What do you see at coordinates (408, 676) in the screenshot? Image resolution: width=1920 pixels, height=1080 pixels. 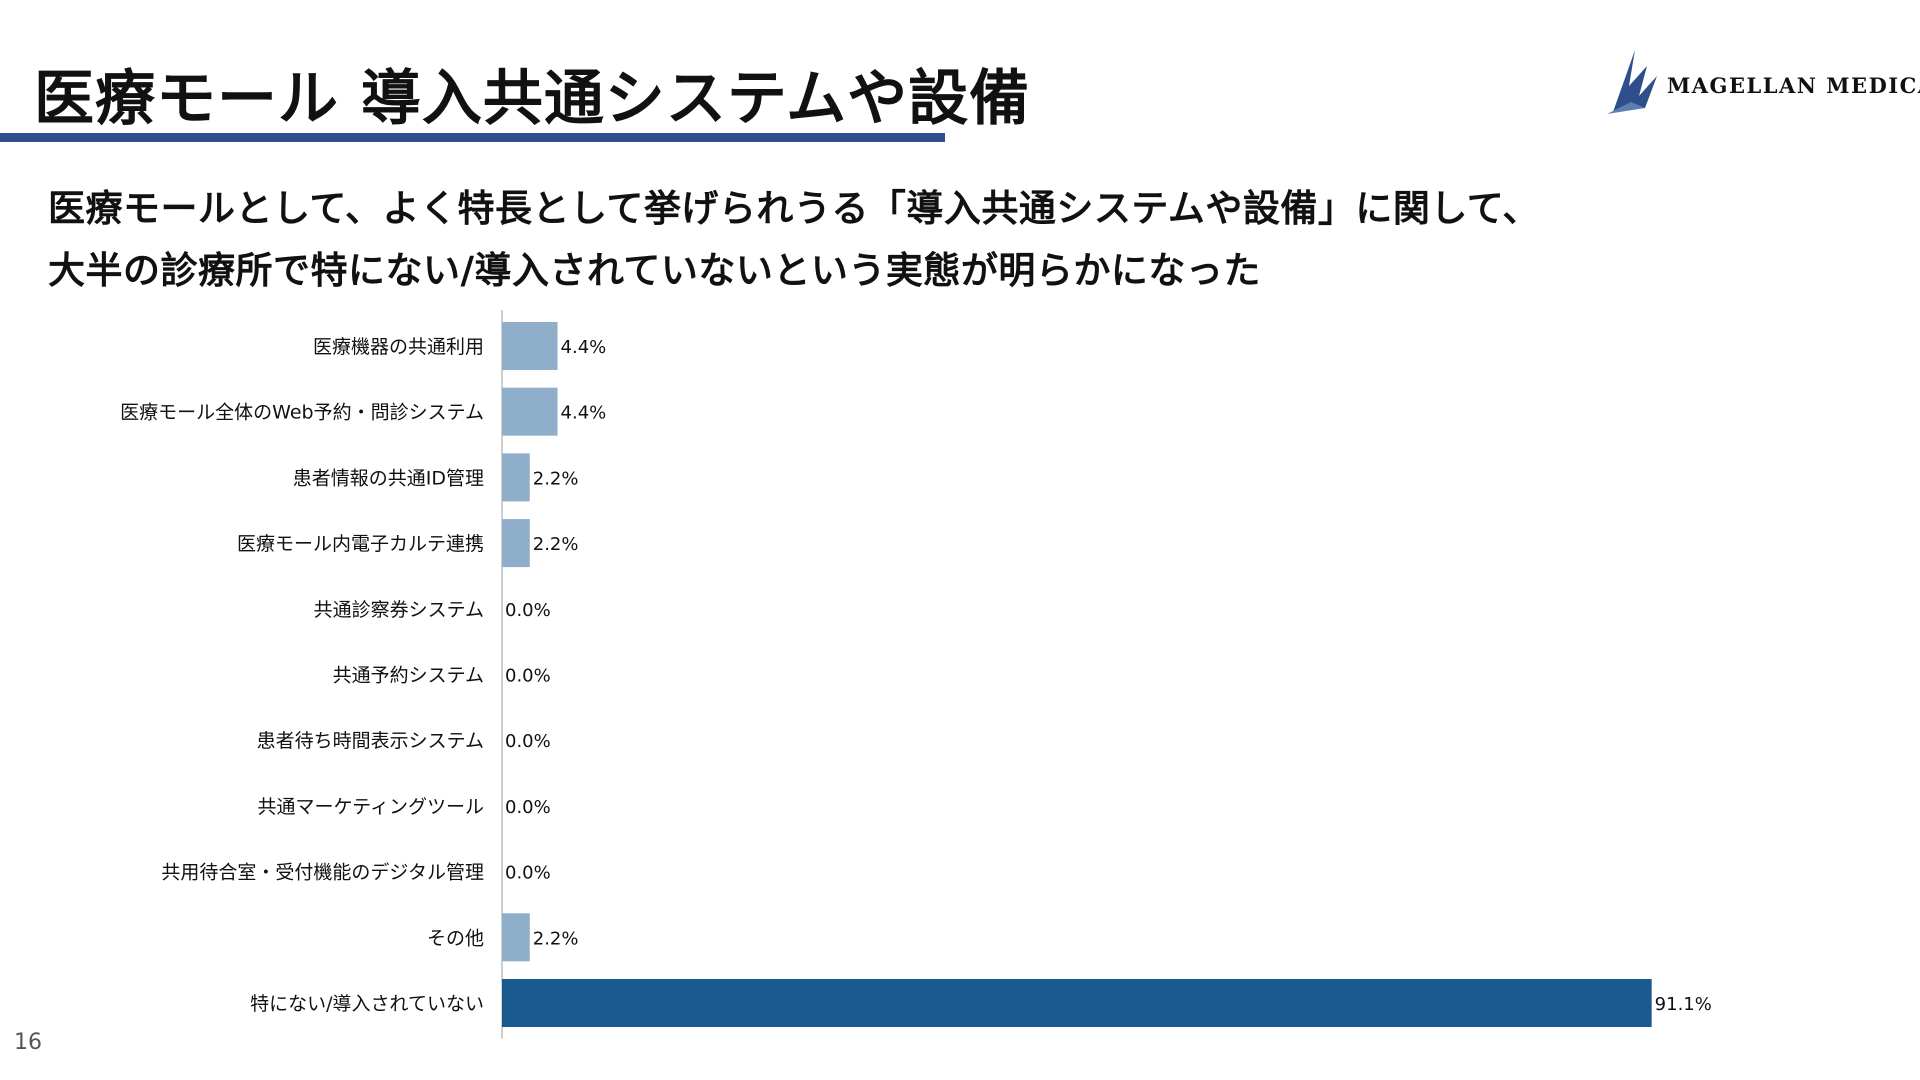 I see `category-label: 共通予約システム` at bounding box center [408, 676].